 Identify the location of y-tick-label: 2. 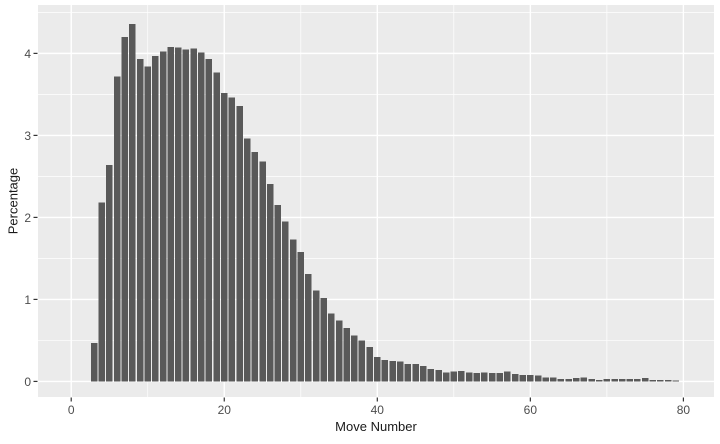
(27, 218).